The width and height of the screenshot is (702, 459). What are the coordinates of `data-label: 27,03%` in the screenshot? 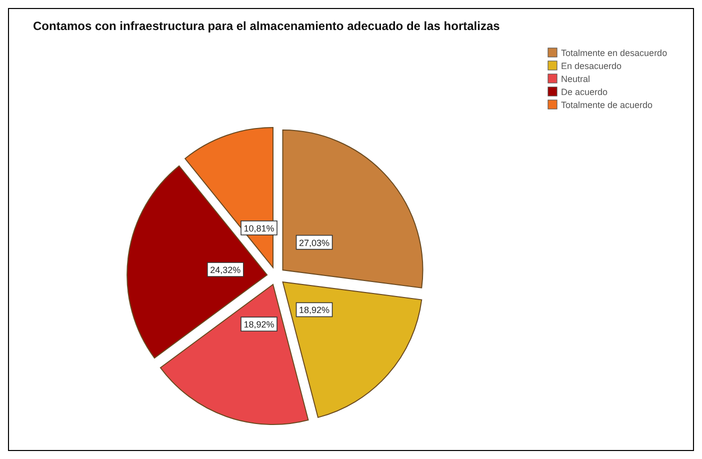 It's located at (314, 243).